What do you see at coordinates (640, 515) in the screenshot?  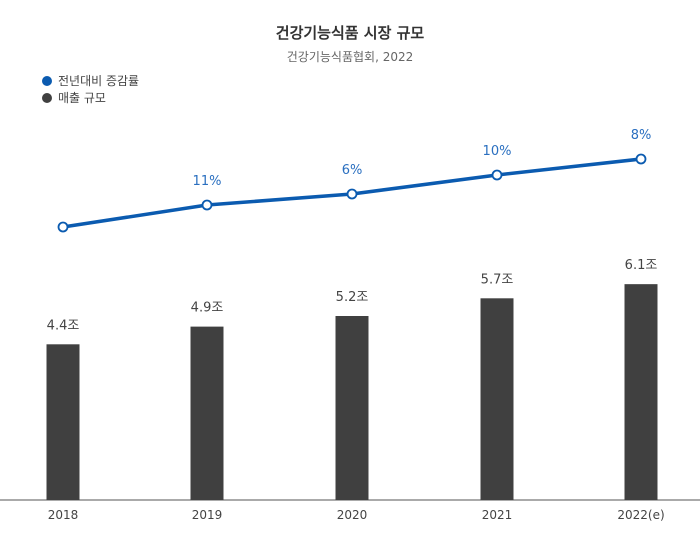 I see `x-tick-2022(e): 2022(e)` at bounding box center [640, 515].